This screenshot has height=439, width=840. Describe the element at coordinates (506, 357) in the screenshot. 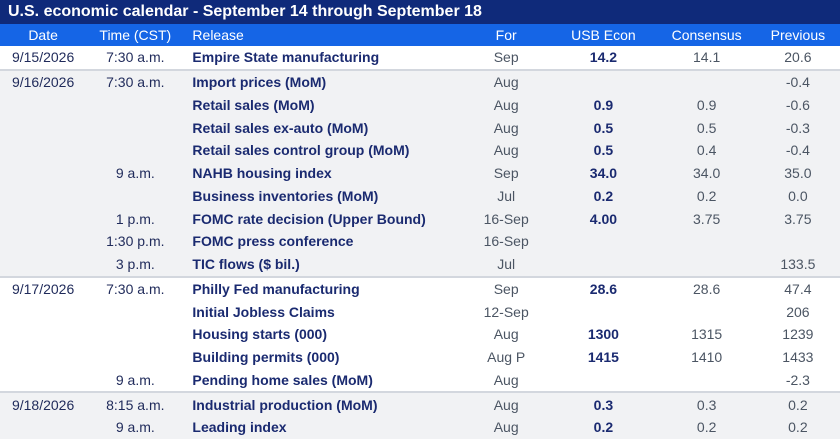

I see `cell-for: Aug P` at that location.